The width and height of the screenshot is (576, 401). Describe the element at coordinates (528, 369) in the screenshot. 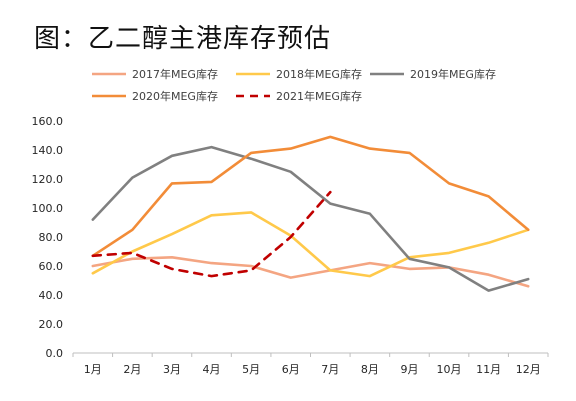

I see `x-tick-label: 12月` at that location.